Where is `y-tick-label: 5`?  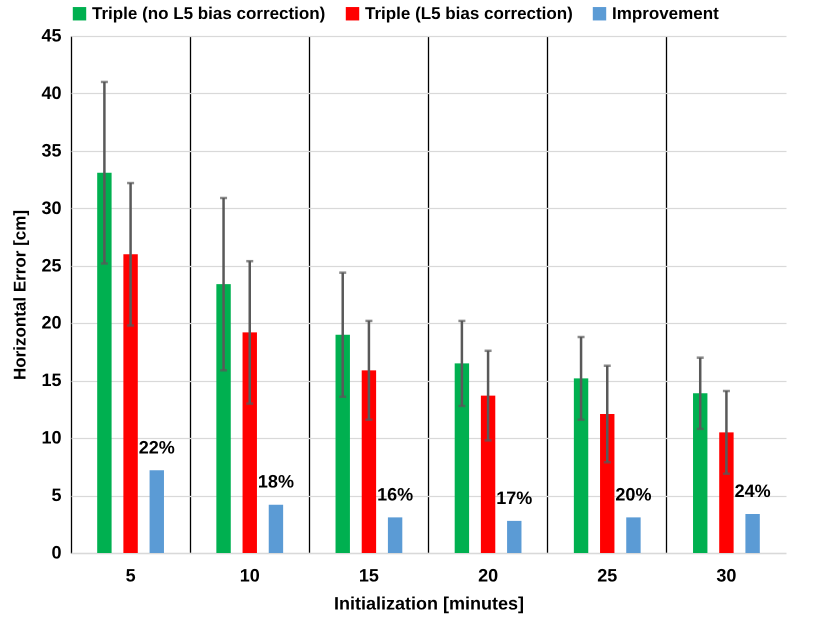
y-tick-label: 5 is located at coordinates (56, 495).